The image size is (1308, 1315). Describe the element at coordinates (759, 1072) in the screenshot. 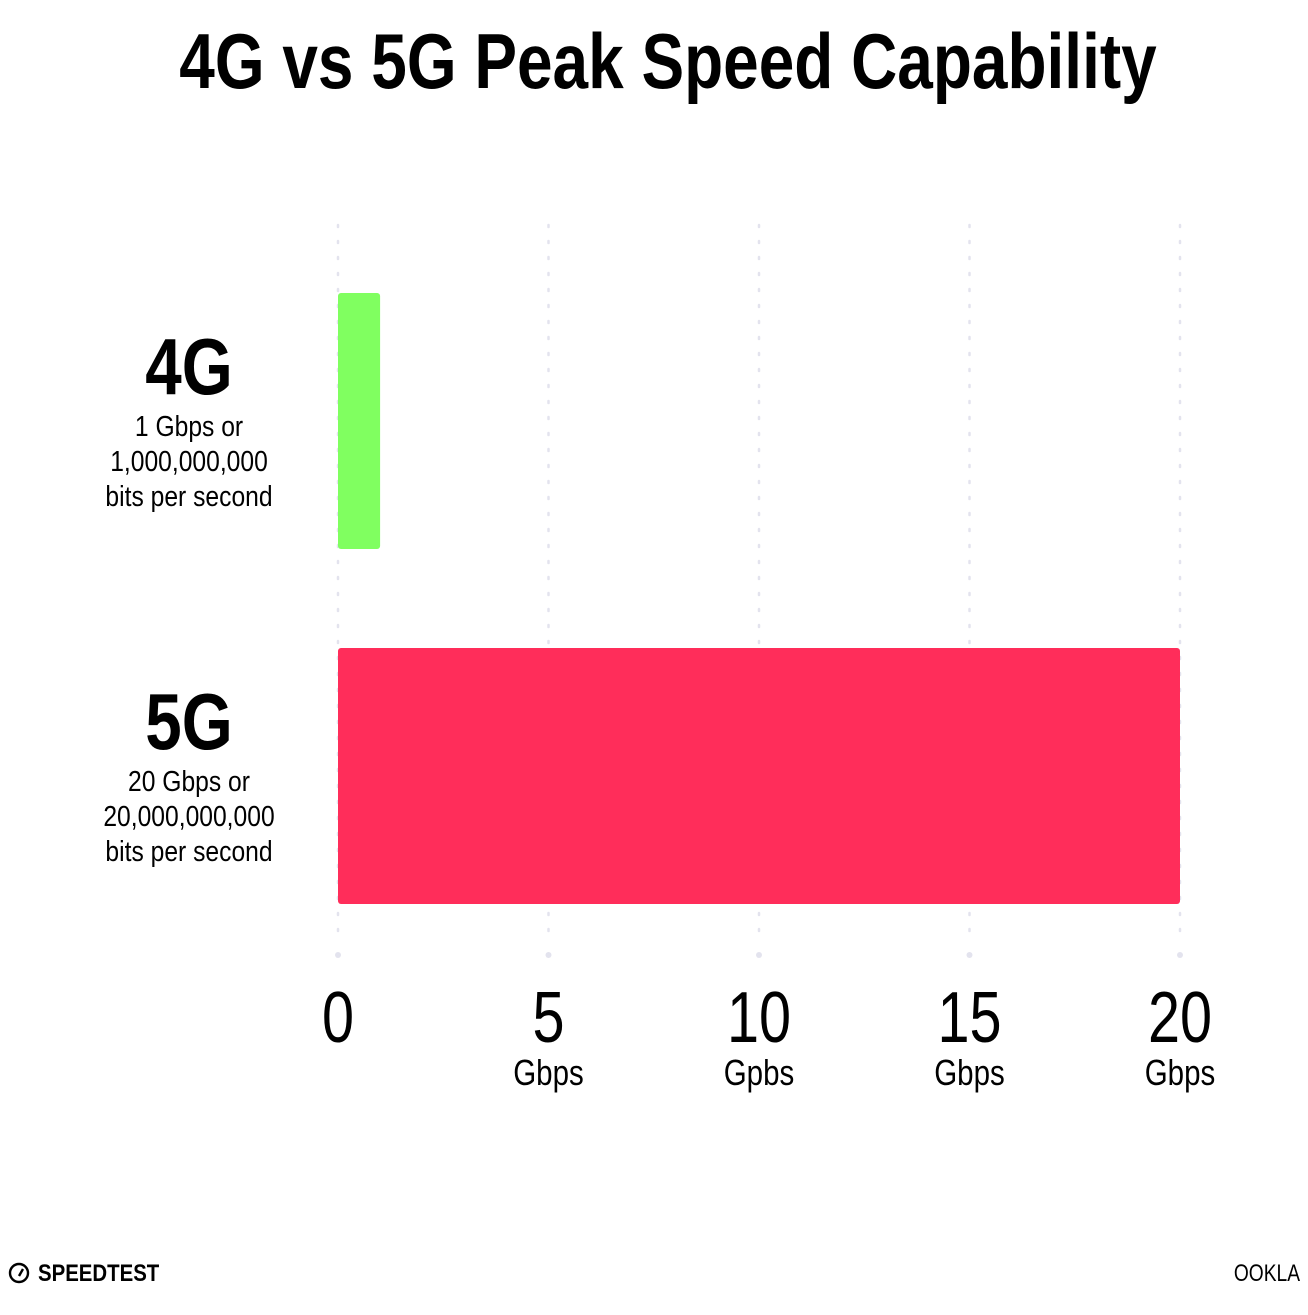

I see `x-tick-unit: Gpbs` at that location.